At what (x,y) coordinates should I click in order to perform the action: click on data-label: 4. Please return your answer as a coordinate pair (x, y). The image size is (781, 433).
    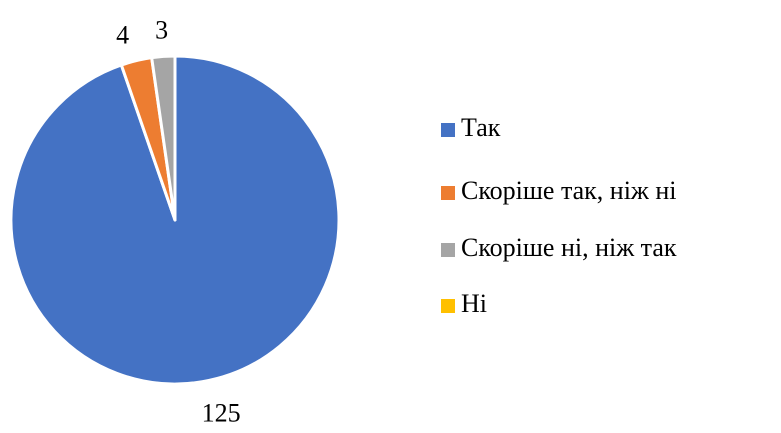
    Looking at the image, I should click on (122, 34).